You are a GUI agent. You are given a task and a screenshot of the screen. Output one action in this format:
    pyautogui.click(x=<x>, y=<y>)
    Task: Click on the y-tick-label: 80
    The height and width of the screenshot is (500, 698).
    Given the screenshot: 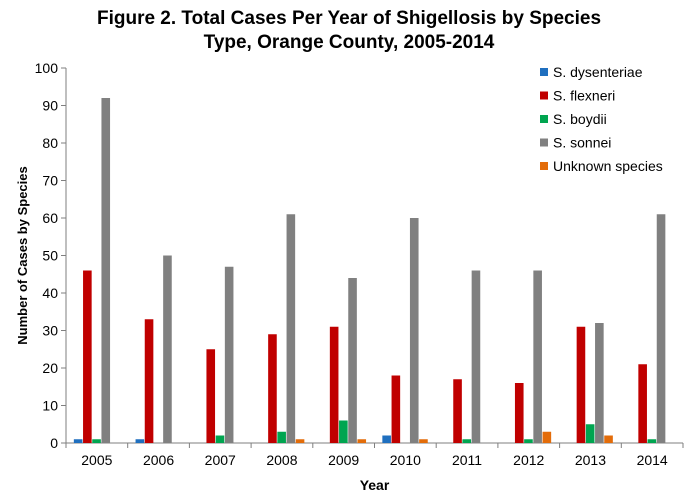 What is the action you would take?
    pyautogui.click(x=50, y=143)
    